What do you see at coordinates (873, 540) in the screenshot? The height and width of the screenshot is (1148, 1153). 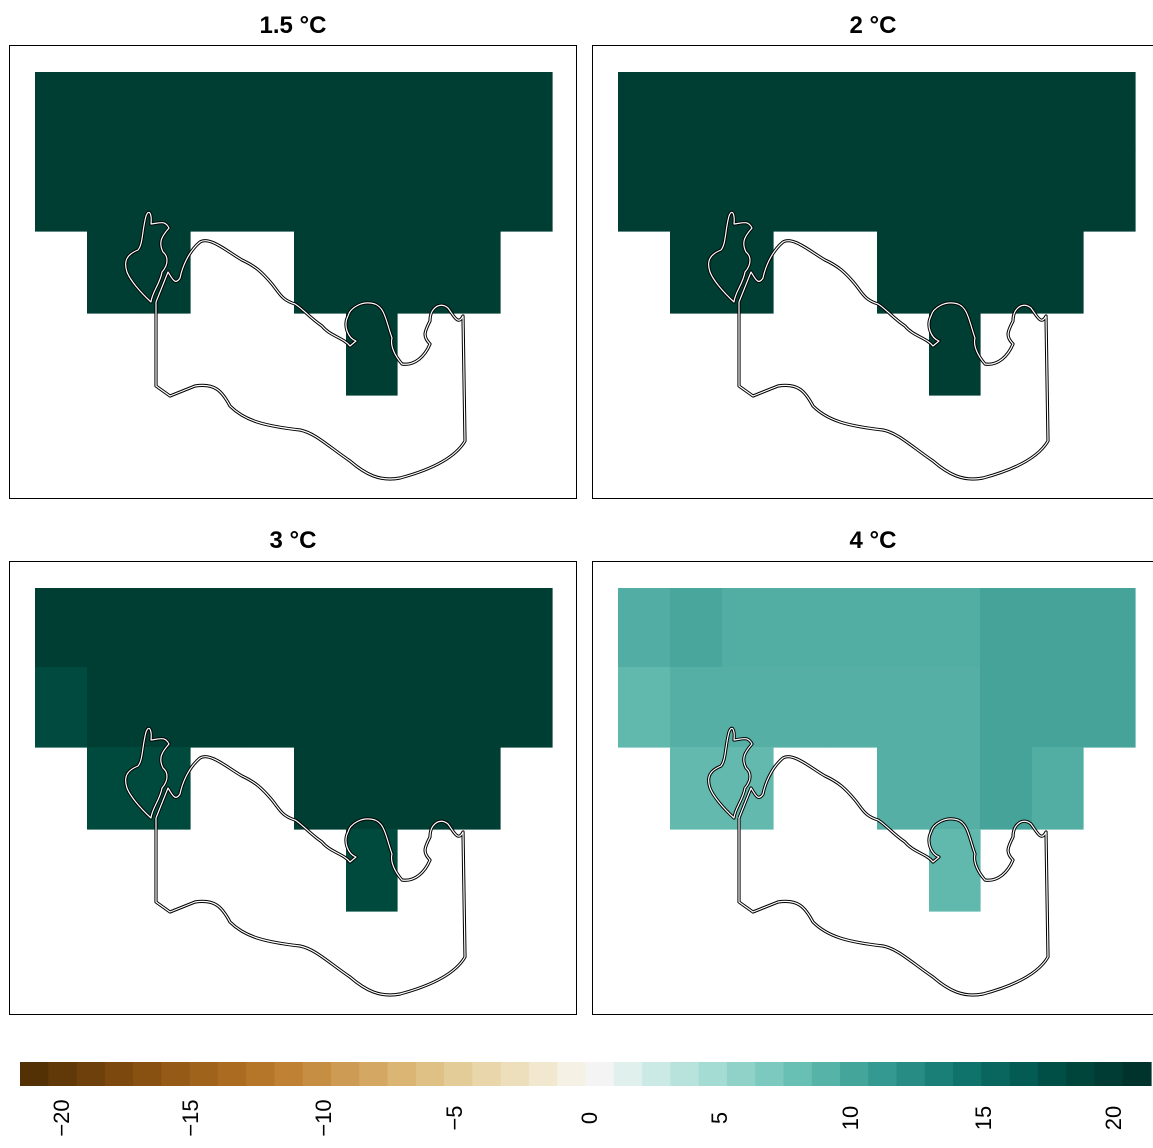 I see `panel-title-4c: 4 °C` at bounding box center [873, 540].